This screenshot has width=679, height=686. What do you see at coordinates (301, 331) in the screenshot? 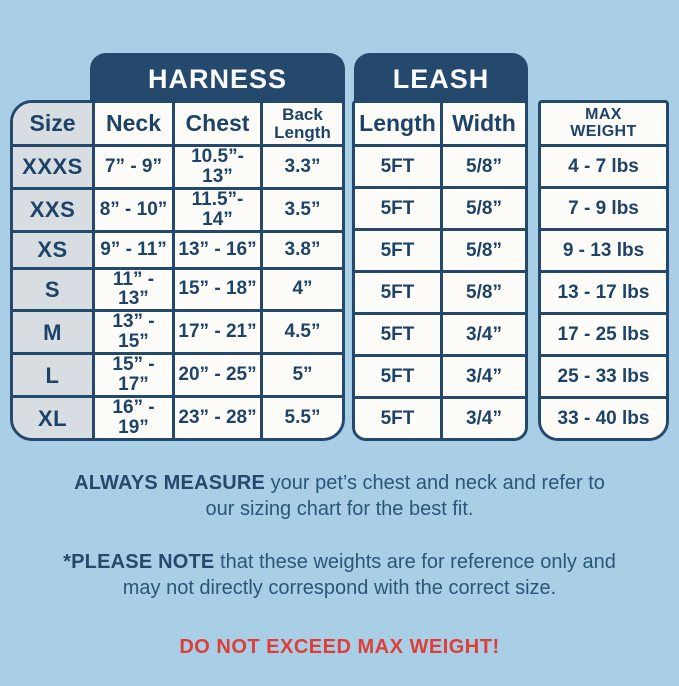
I see `back-length-cell: 4.5”` at bounding box center [301, 331].